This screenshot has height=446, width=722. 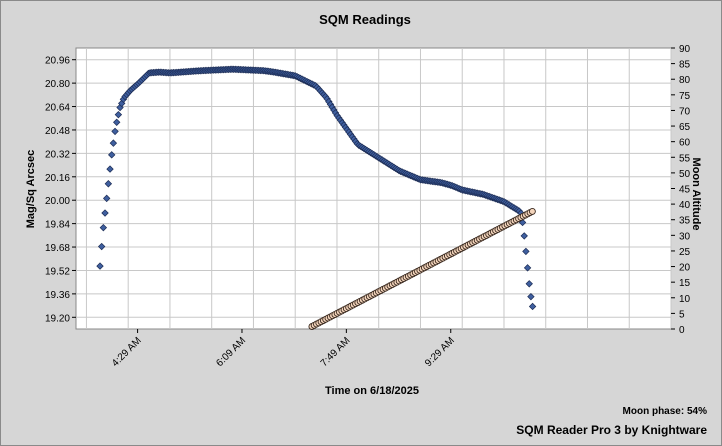 I want to click on x-tick-label: 7:49 AM, so click(x=336, y=352).